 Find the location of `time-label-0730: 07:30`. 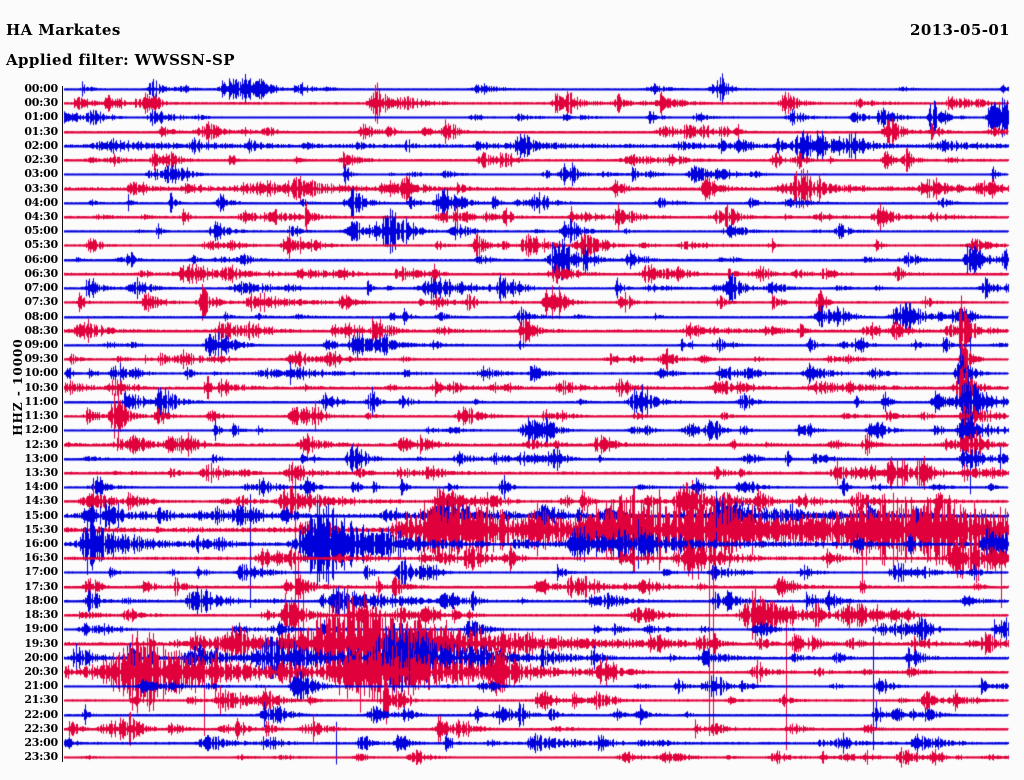

time-label-0730: 07:30 is located at coordinates (41, 302).